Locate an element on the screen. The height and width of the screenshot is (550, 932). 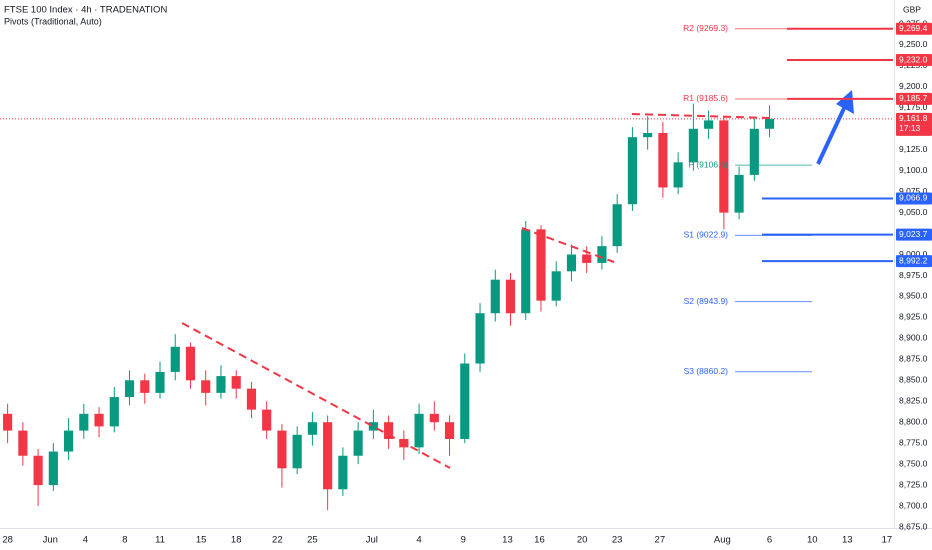
y-tick-label: 8,900.0 is located at coordinates (913, 338).